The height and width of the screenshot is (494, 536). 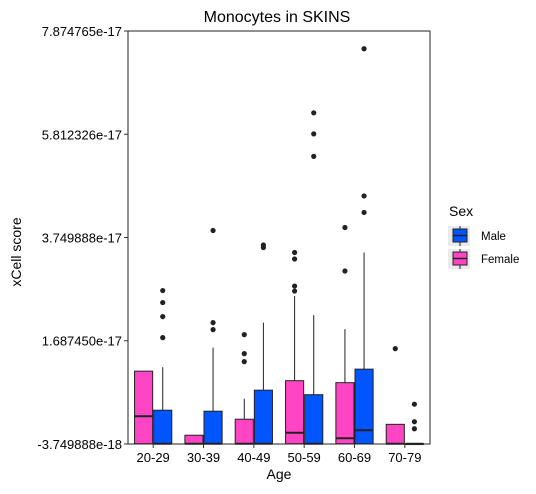 I want to click on x-tick-label: 50-59, so click(x=304, y=457).